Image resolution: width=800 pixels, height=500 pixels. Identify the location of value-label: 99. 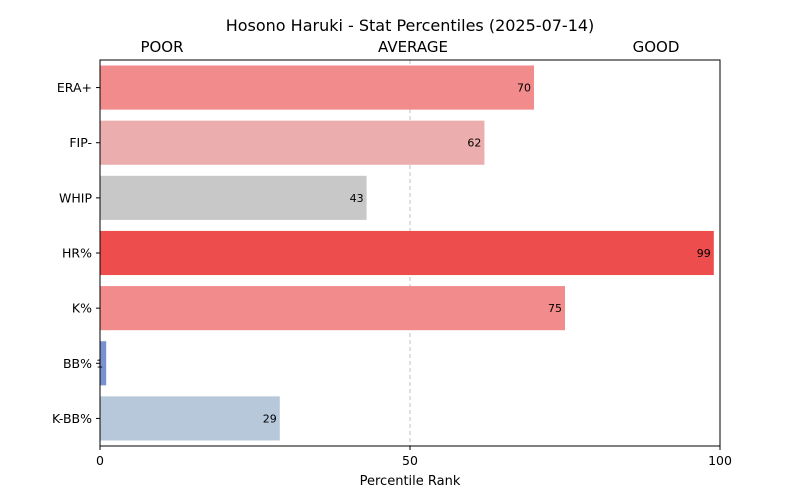
(704, 253).